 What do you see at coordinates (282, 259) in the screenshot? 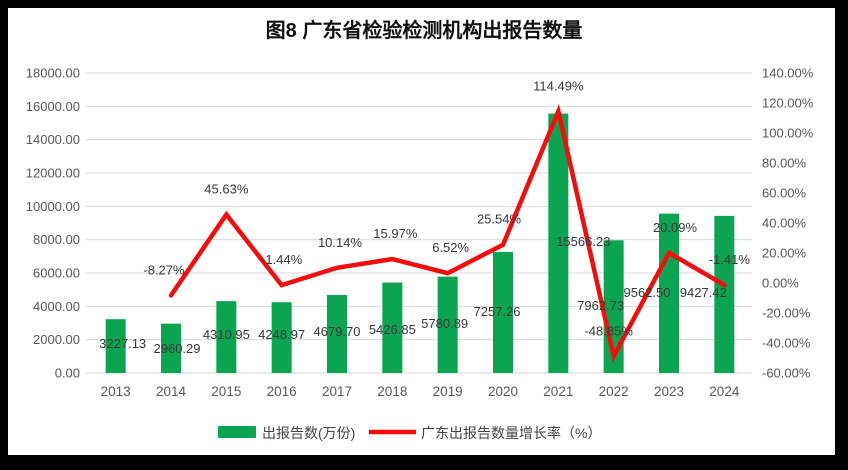
I see `line-value-label-2016: -1.44%` at bounding box center [282, 259].